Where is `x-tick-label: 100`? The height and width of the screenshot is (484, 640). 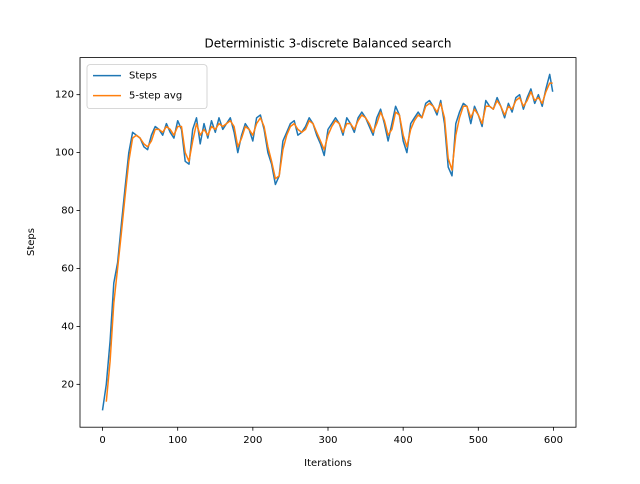
x-tick-label: 100 is located at coordinates (177, 440).